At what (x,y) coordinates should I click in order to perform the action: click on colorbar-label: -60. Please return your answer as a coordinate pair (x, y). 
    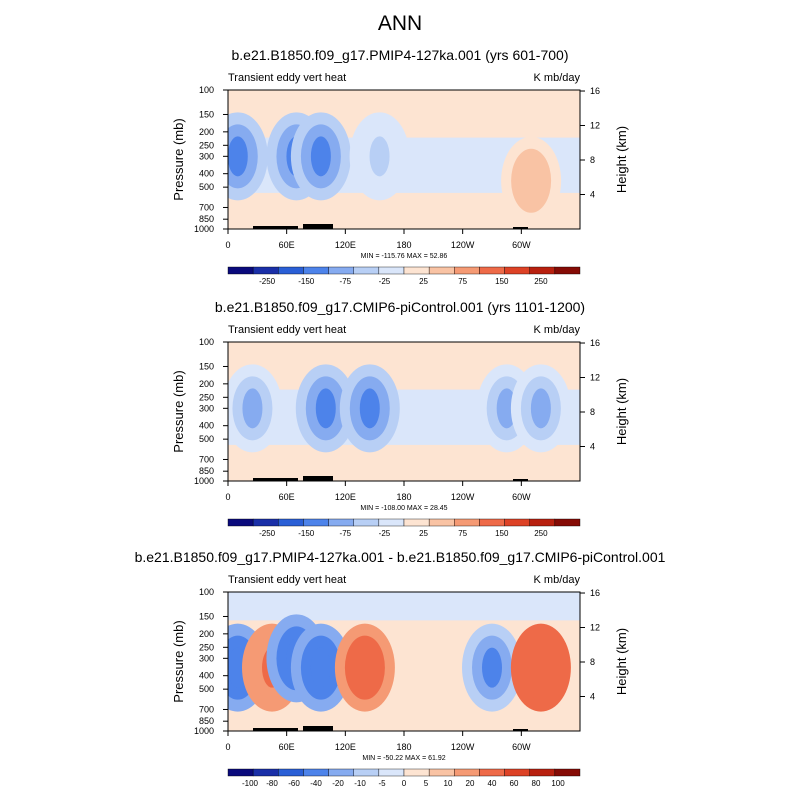
    Looking at the image, I should click on (294, 783).